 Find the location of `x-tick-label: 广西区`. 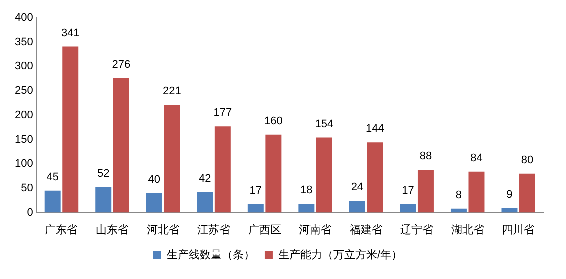

x-tick-label: 广西区 is located at coordinates (265, 229).